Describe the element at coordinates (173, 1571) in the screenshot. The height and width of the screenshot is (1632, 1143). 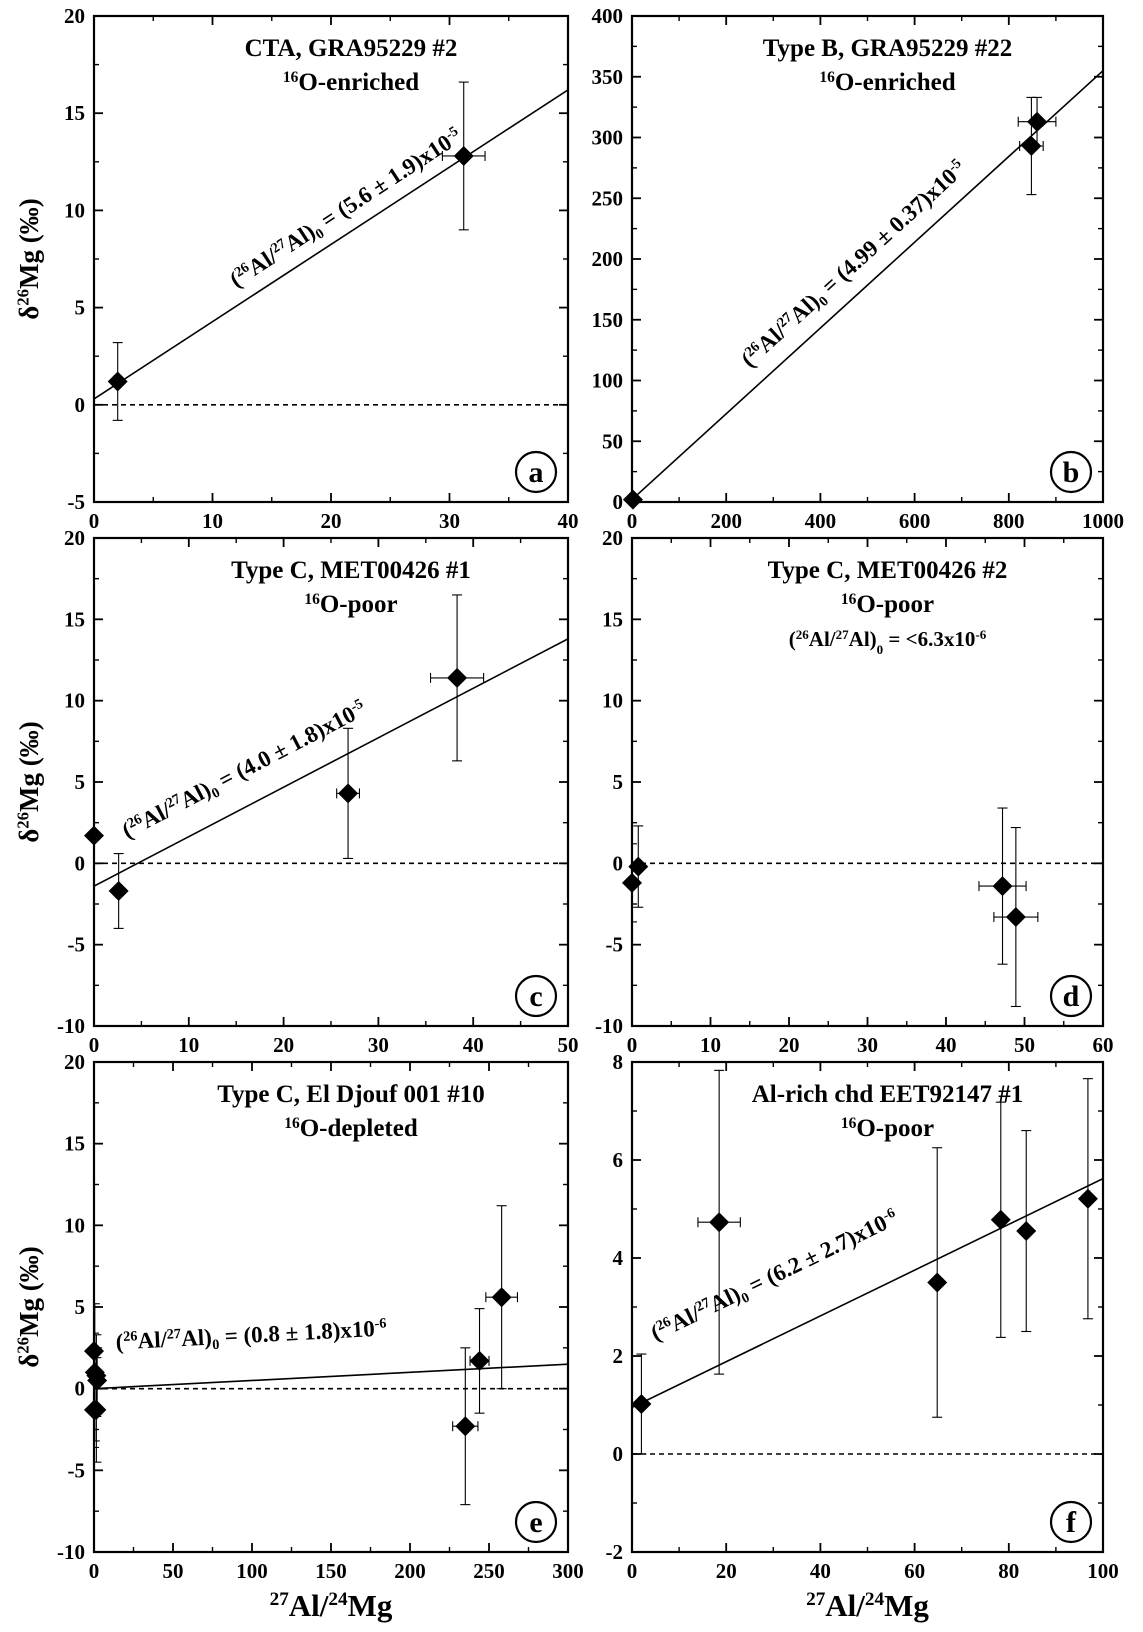
I see `x-tick-label: 50` at that location.